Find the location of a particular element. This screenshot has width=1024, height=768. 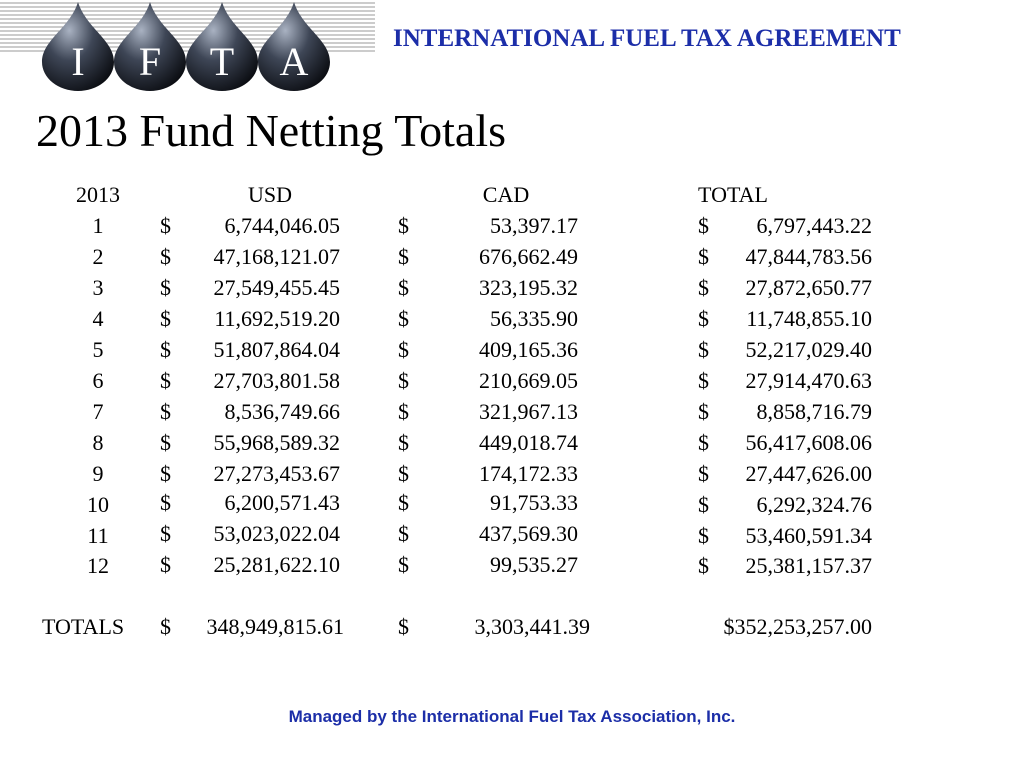

header-title: INTERNATIONAL FUEL TAX AGREEMENT is located at coordinates (647, 38).